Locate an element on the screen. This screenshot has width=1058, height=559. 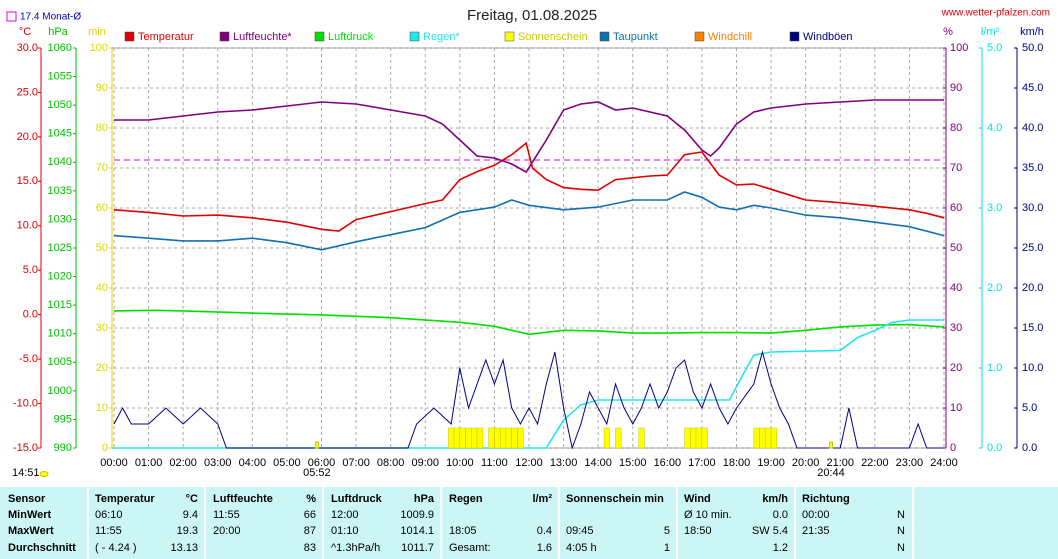
axis-title: % is located at coordinates (948, 32).